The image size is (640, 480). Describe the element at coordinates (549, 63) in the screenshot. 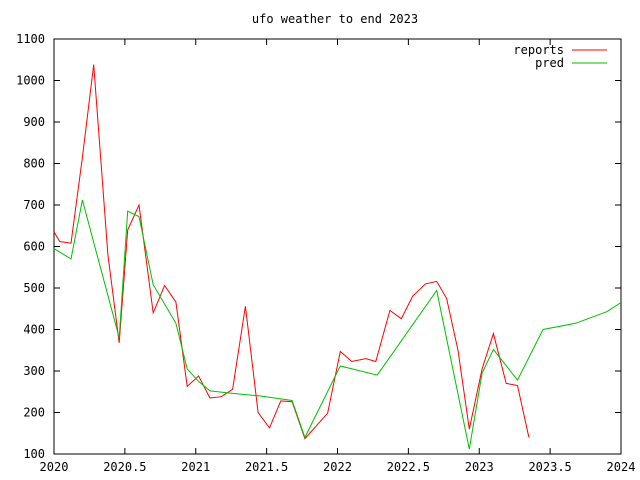

I see `legend-label-pred: pred` at that location.